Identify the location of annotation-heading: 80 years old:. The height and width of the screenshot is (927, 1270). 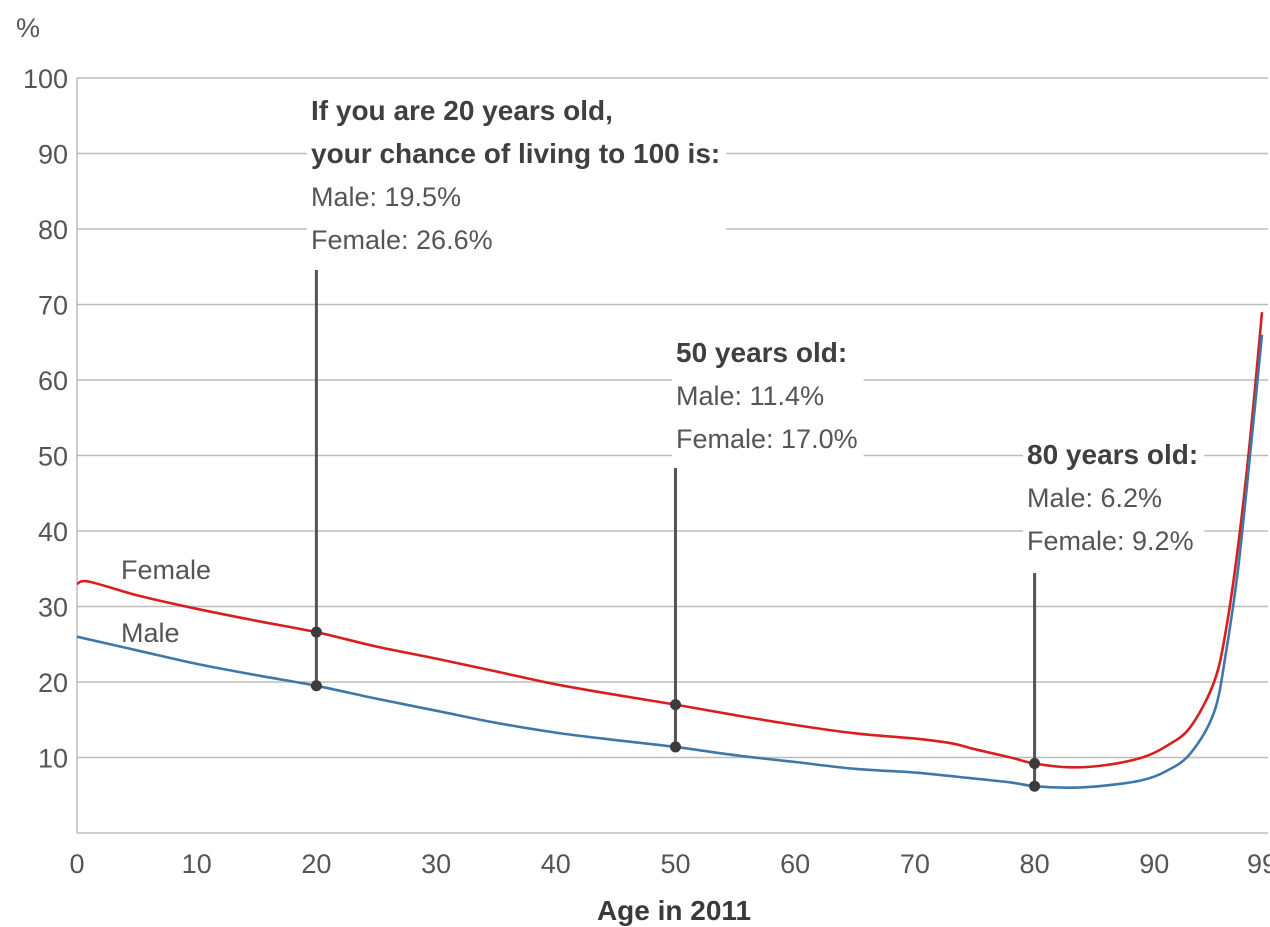
(1112, 454).